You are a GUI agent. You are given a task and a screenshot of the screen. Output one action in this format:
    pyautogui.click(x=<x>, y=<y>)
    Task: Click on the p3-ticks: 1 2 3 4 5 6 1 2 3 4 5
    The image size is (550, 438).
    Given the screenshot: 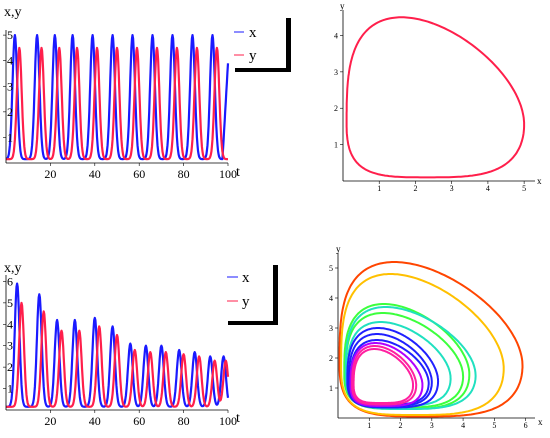 What is the action you would take?
    pyautogui.click(x=428, y=347)
    